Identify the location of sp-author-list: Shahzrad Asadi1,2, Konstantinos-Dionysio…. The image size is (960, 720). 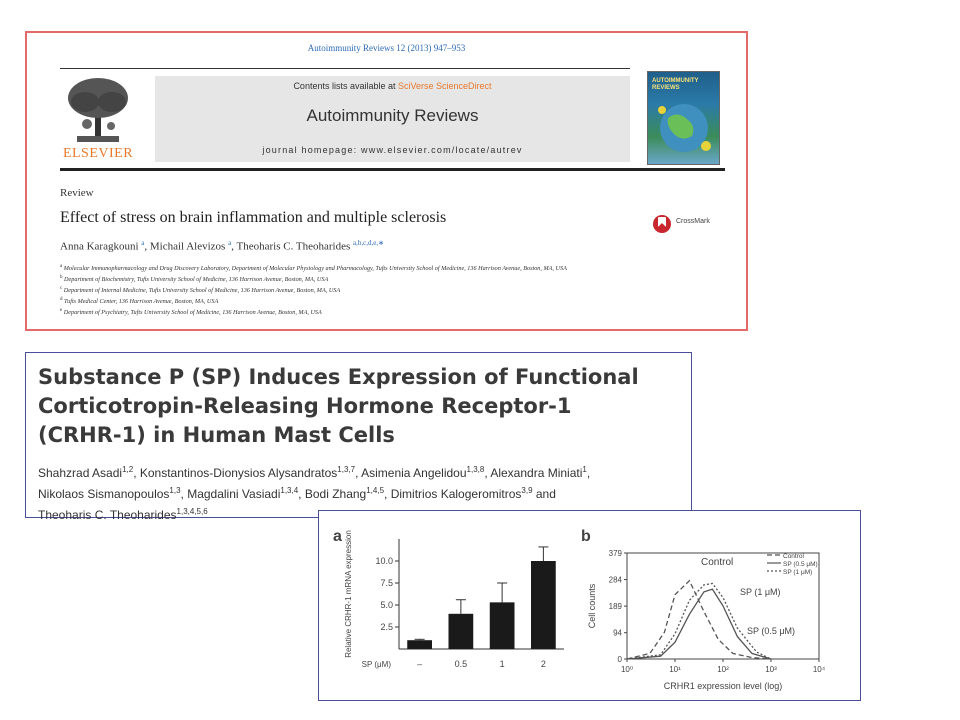
(362, 492).